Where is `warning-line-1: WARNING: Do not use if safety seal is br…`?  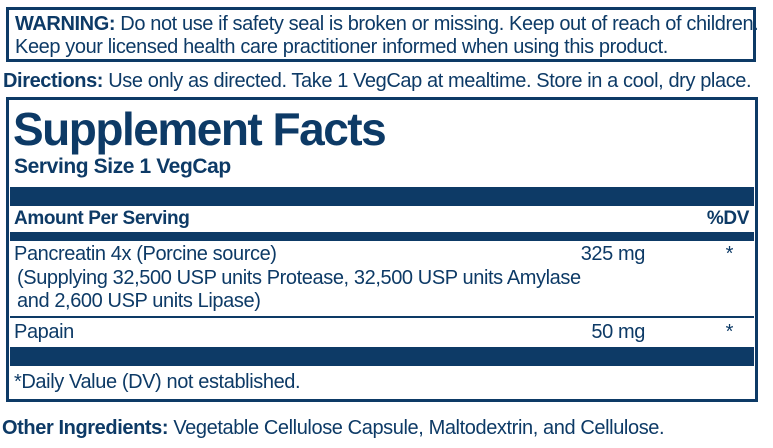
warning-line-1: WARNING: Do not use if safety seal is br… is located at coordinates (387, 24).